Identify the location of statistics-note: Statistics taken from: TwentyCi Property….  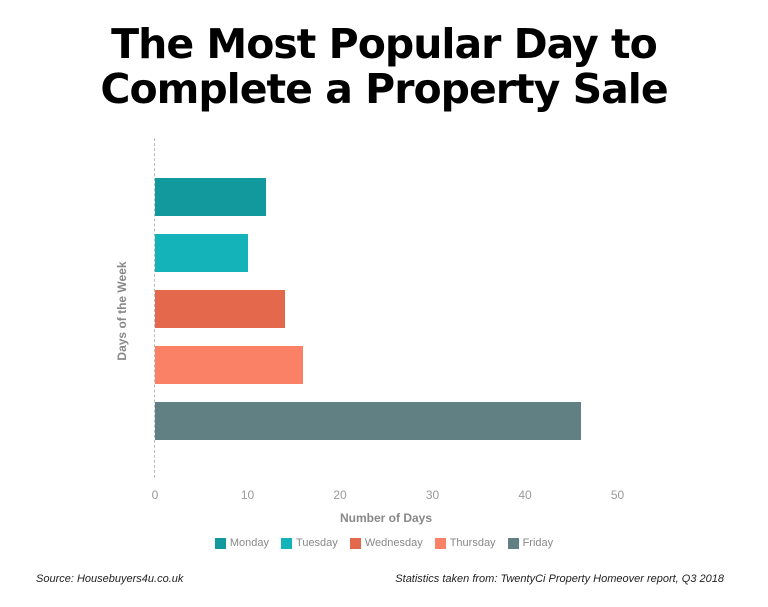
(559, 579).